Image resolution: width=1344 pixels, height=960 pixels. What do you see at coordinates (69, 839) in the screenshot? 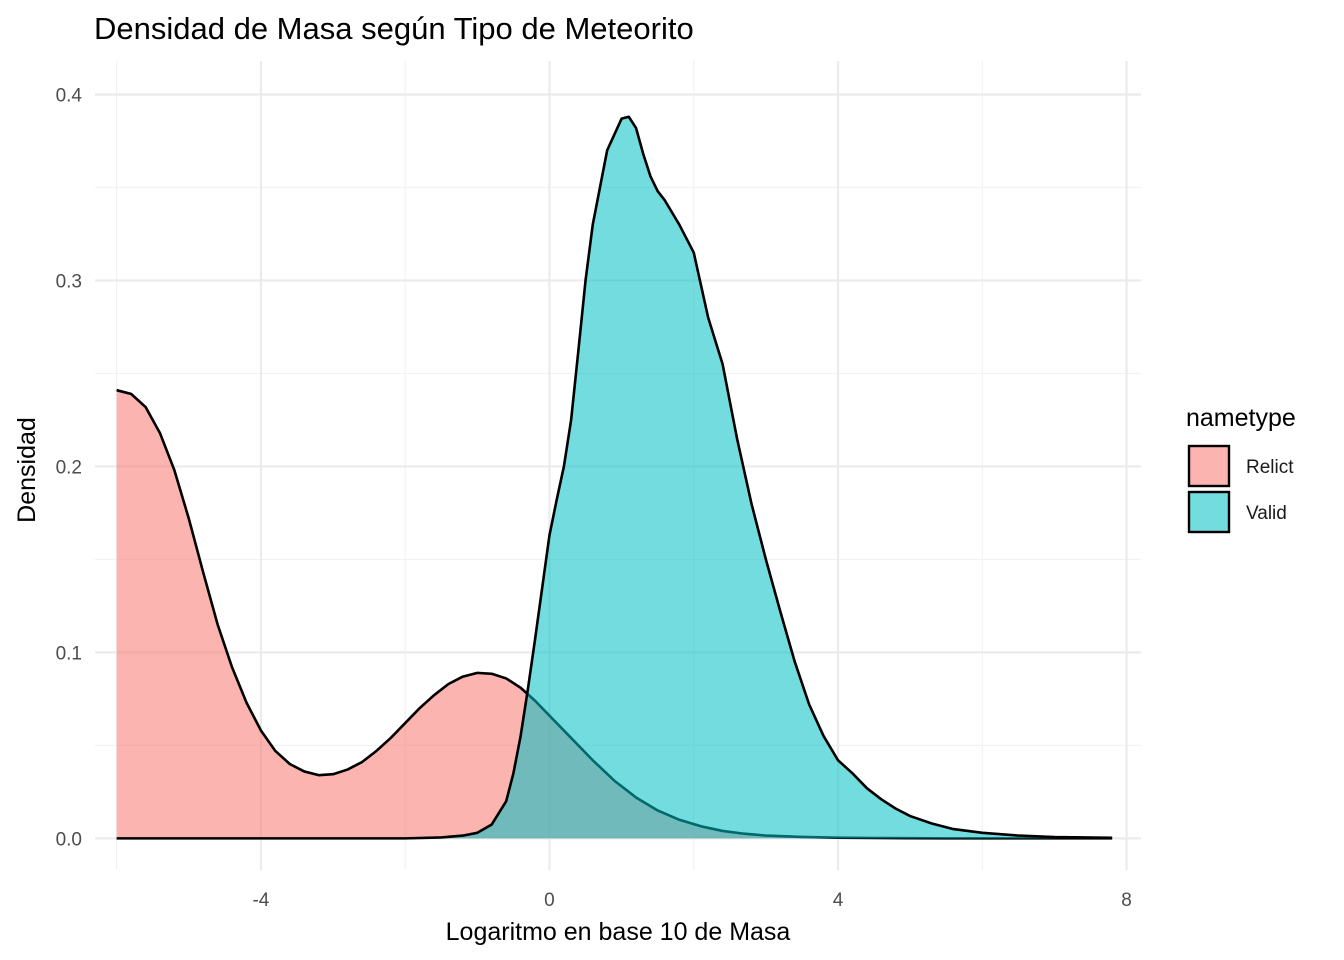
I see `y-tick-label: 0.0` at bounding box center [69, 839].